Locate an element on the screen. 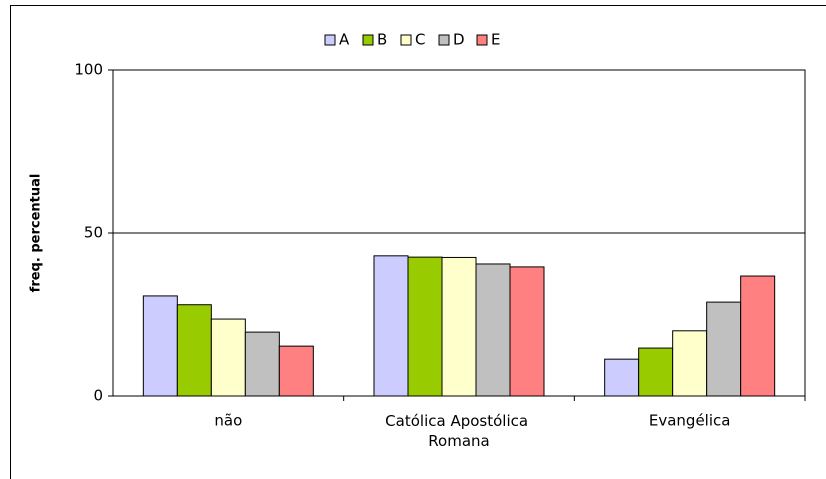  legend-label: A is located at coordinates (344, 40).